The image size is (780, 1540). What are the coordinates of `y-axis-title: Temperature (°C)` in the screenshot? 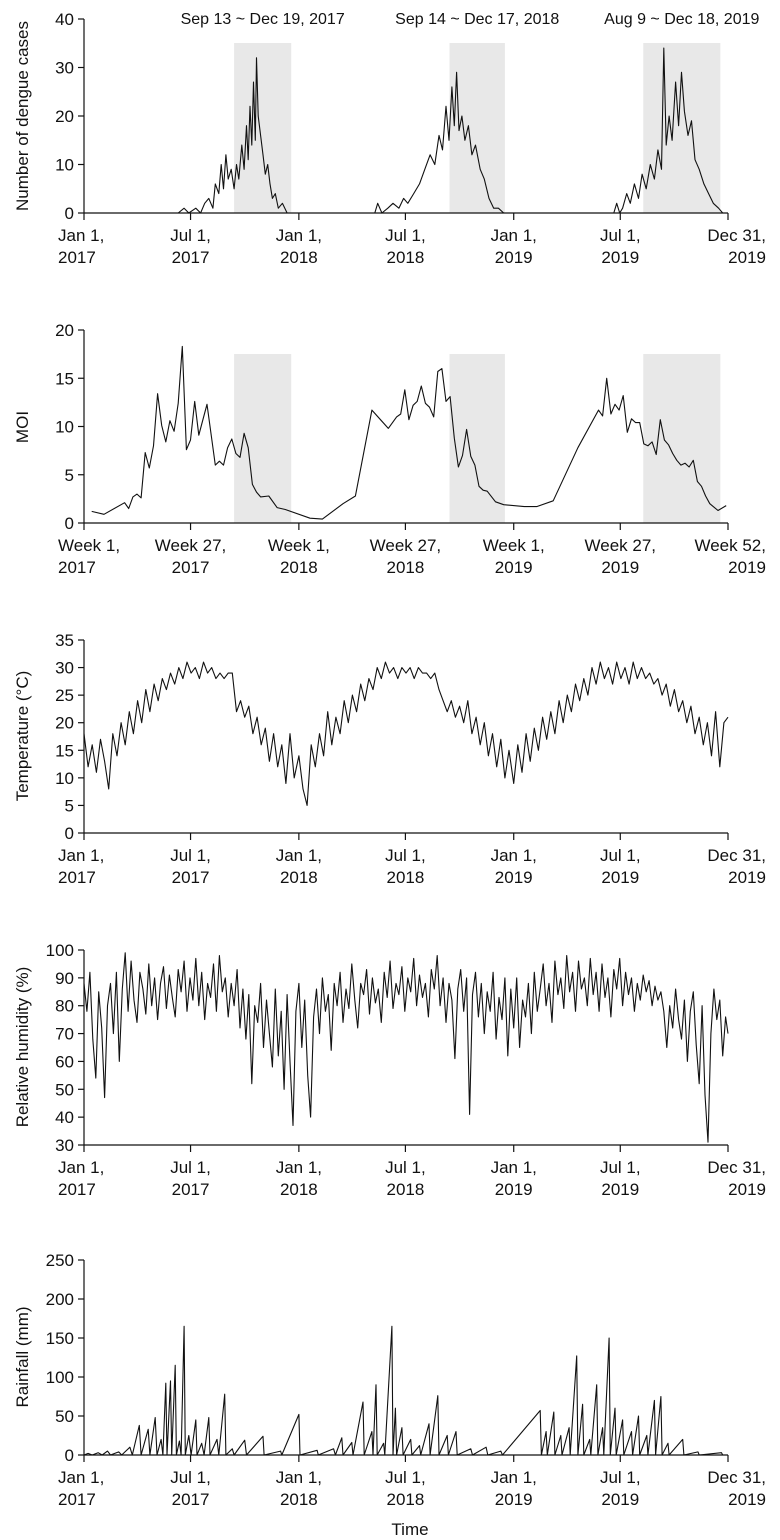 It's located at (22, 736).